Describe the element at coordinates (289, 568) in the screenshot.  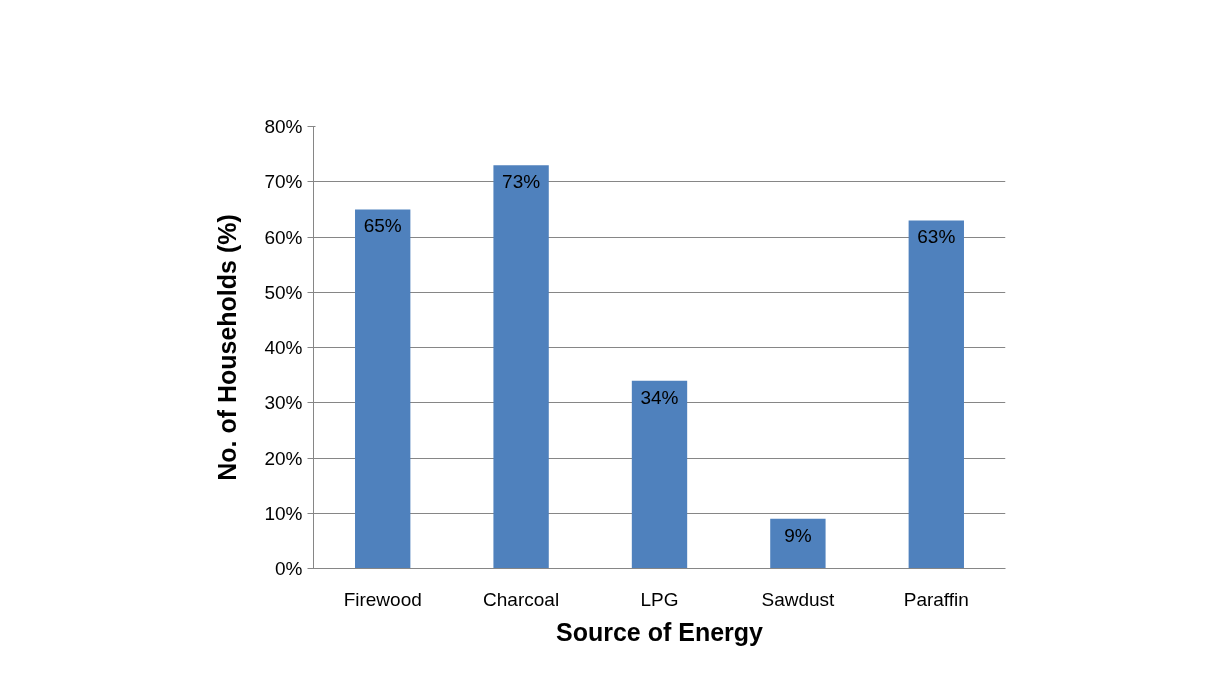
I see `y-tick-label: 0%` at that location.